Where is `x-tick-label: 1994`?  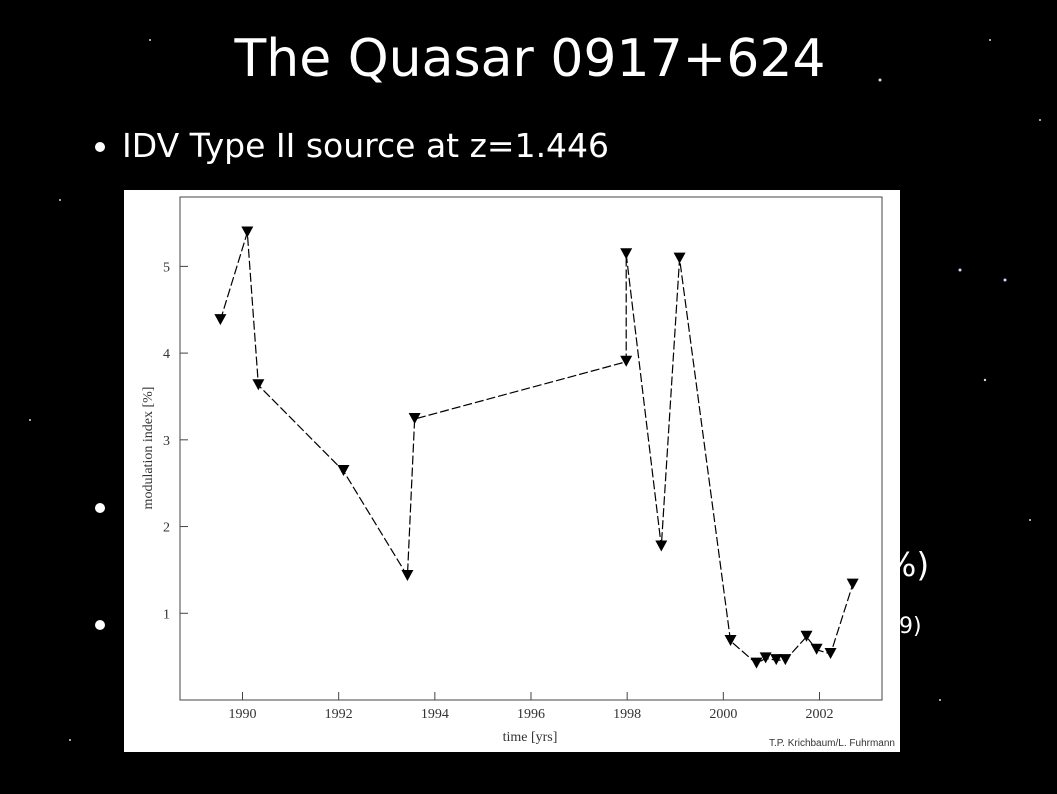 x-tick-label: 1994 is located at coordinates (435, 714).